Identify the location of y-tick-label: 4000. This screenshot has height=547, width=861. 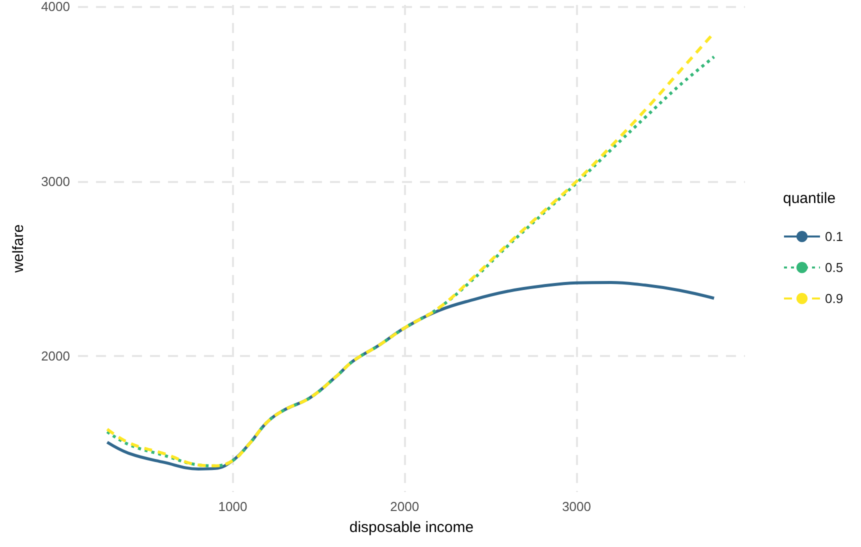
(55, 7).